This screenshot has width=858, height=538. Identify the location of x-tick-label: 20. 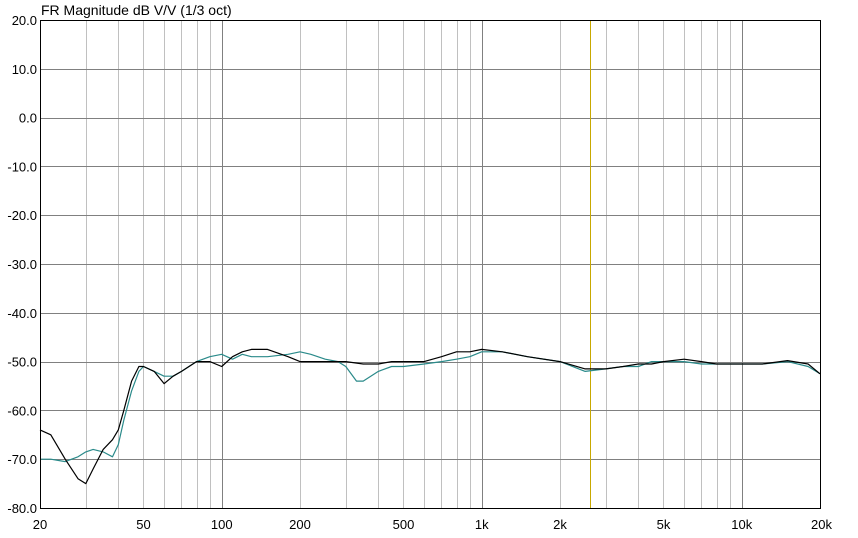
(40, 524).